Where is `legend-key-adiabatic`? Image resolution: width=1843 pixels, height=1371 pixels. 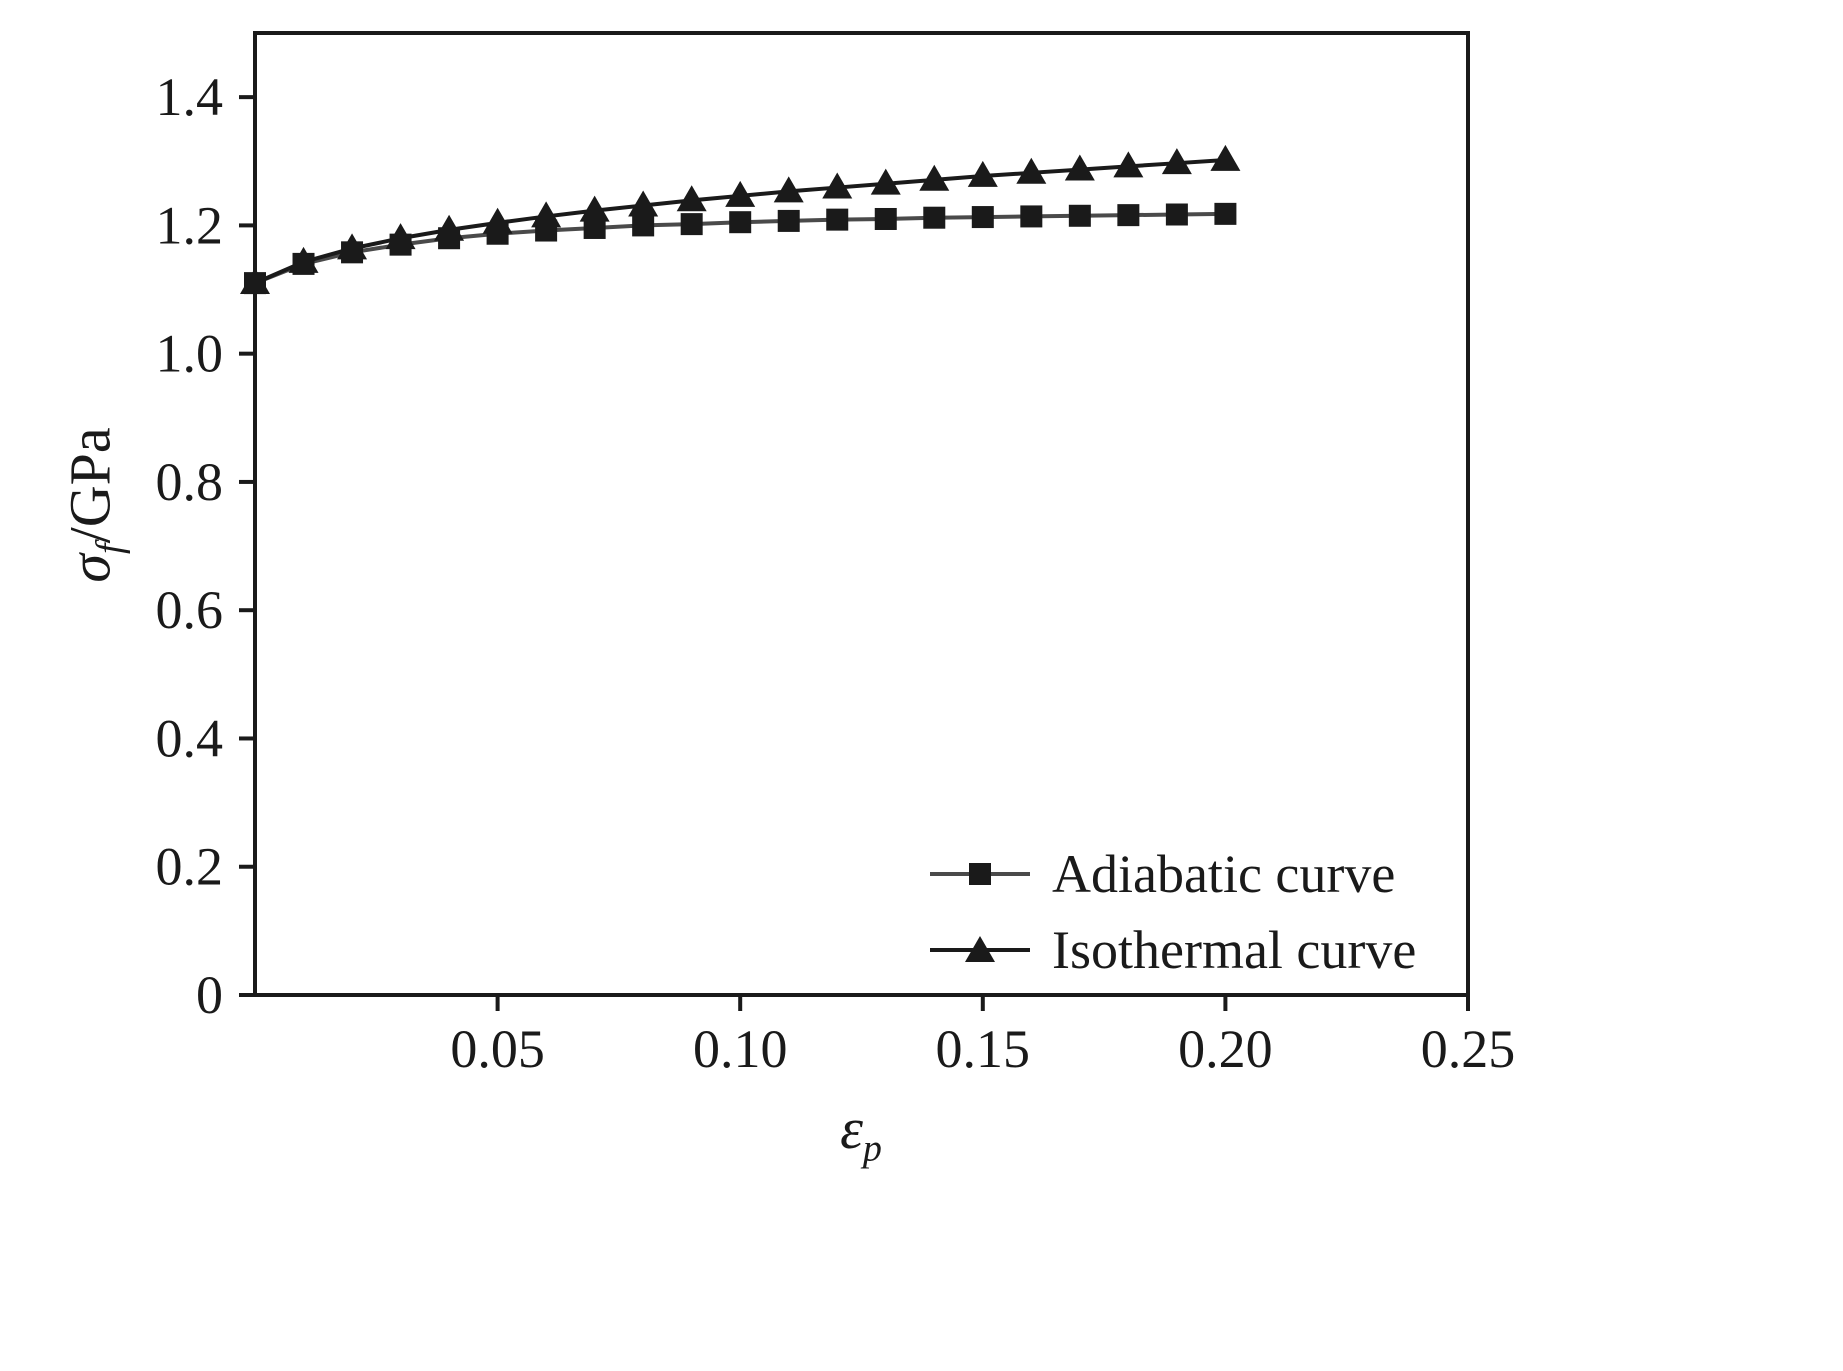
legend-key-adiabatic is located at coordinates (980, 874).